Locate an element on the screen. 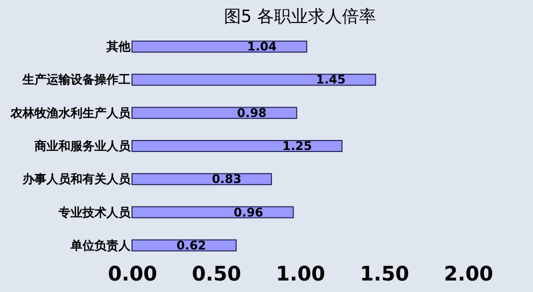 Image resolution: width=533 pixels, height=292 pixels. y-tick-label: 商业和服务业人员 is located at coordinates (83, 146).